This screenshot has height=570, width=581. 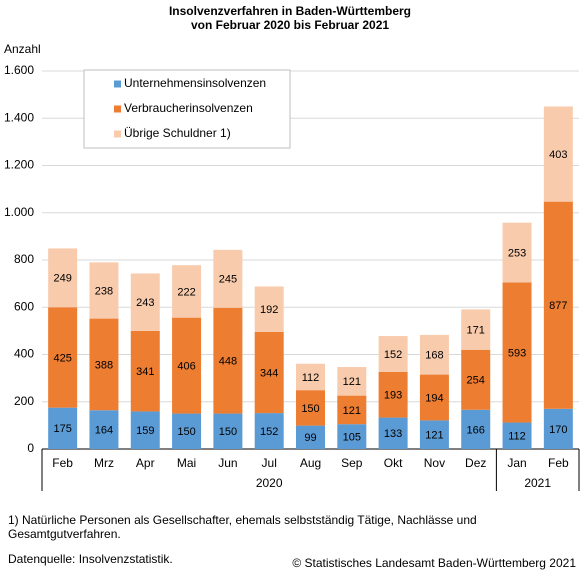 I want to click on data-label: 448, so click(x=228, y=362).